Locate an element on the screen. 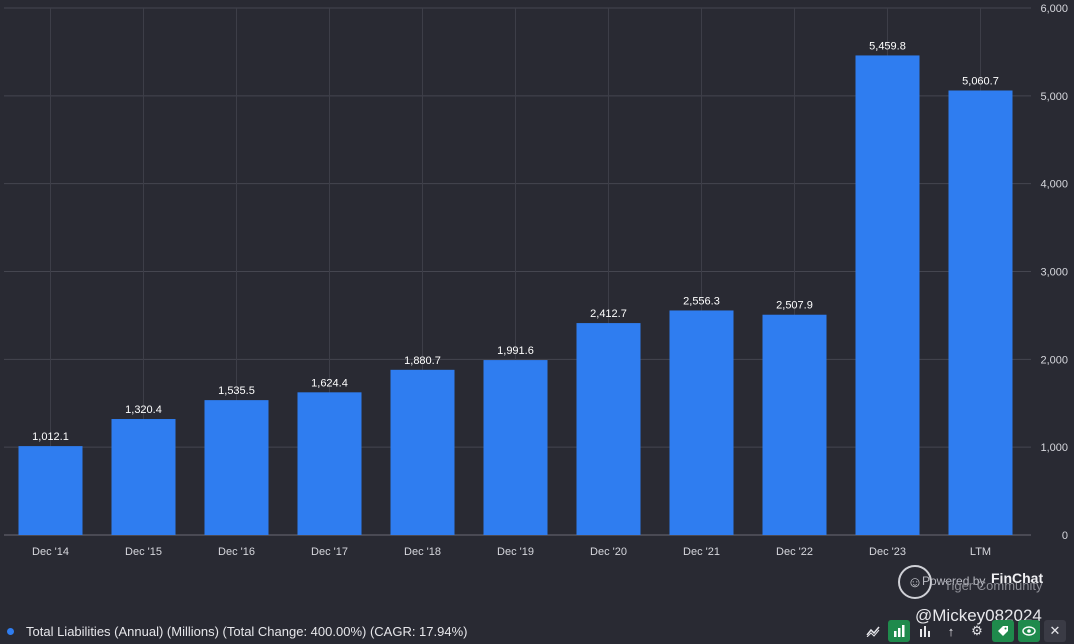  y-tick-label-3: 3,000 is located at coordinates (1054, 273).